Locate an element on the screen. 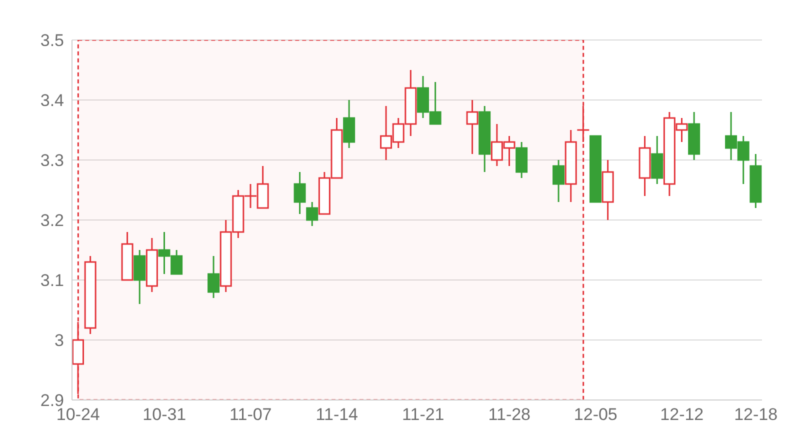 This screenshot has width=800, height=440. x-tick-label: 10-31 is located at coordinates (164, 414).